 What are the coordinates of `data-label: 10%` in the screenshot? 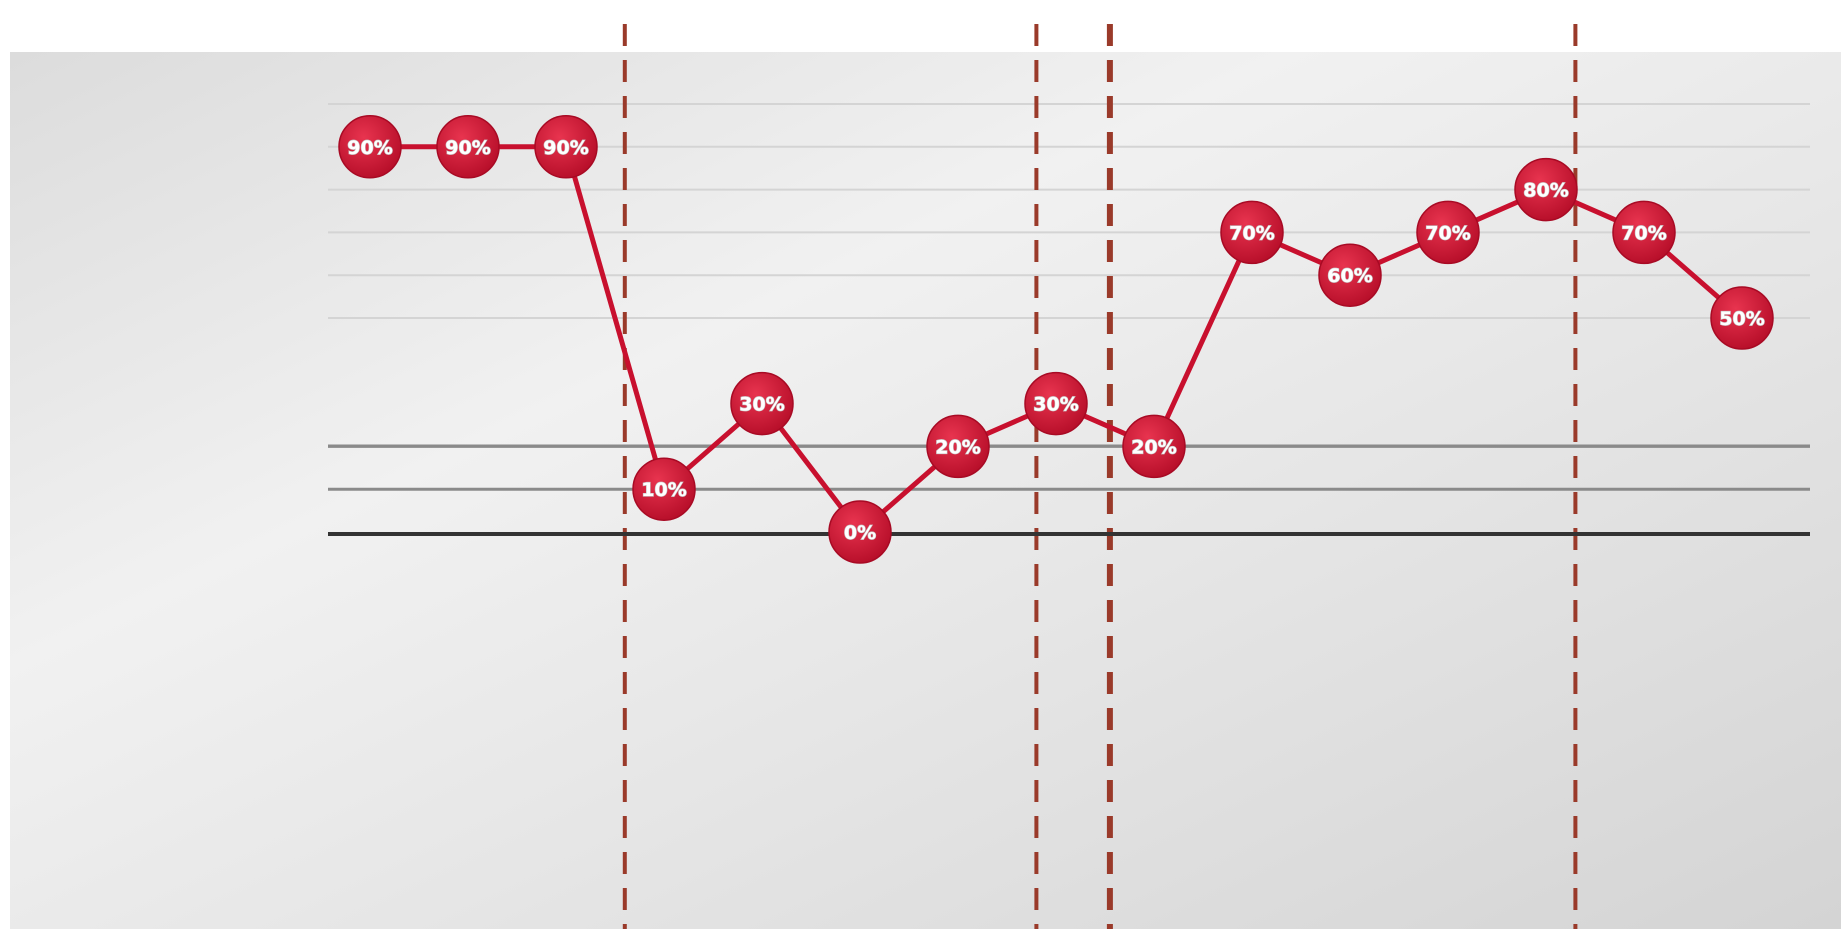 It's located at (663, 490).